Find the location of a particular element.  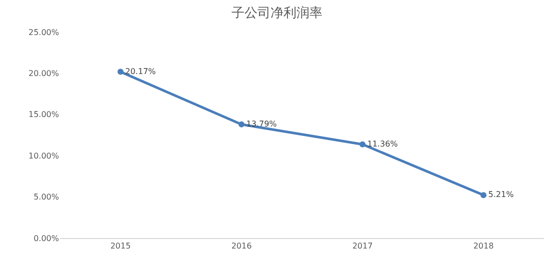

x-tick-label: 2016 is located at coordinates (241, 246).